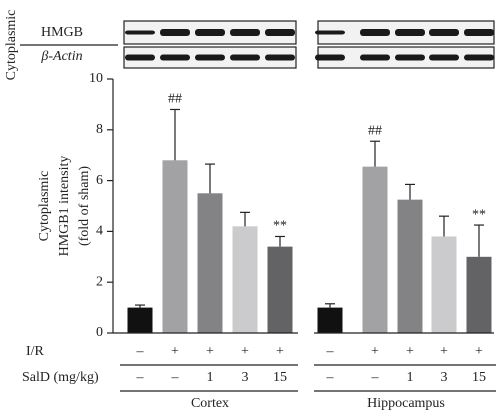  Describe the element at coordinates (406, 403) in the screenshot. I see `group-label: Hippocampus` at that location.